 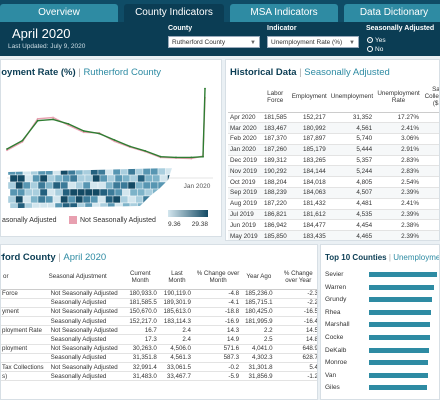 I want to click on county-table-row: Seasonally Adjusted 17.3 2.4 14.9 2.5 14.8, so click(x=159, y=339).